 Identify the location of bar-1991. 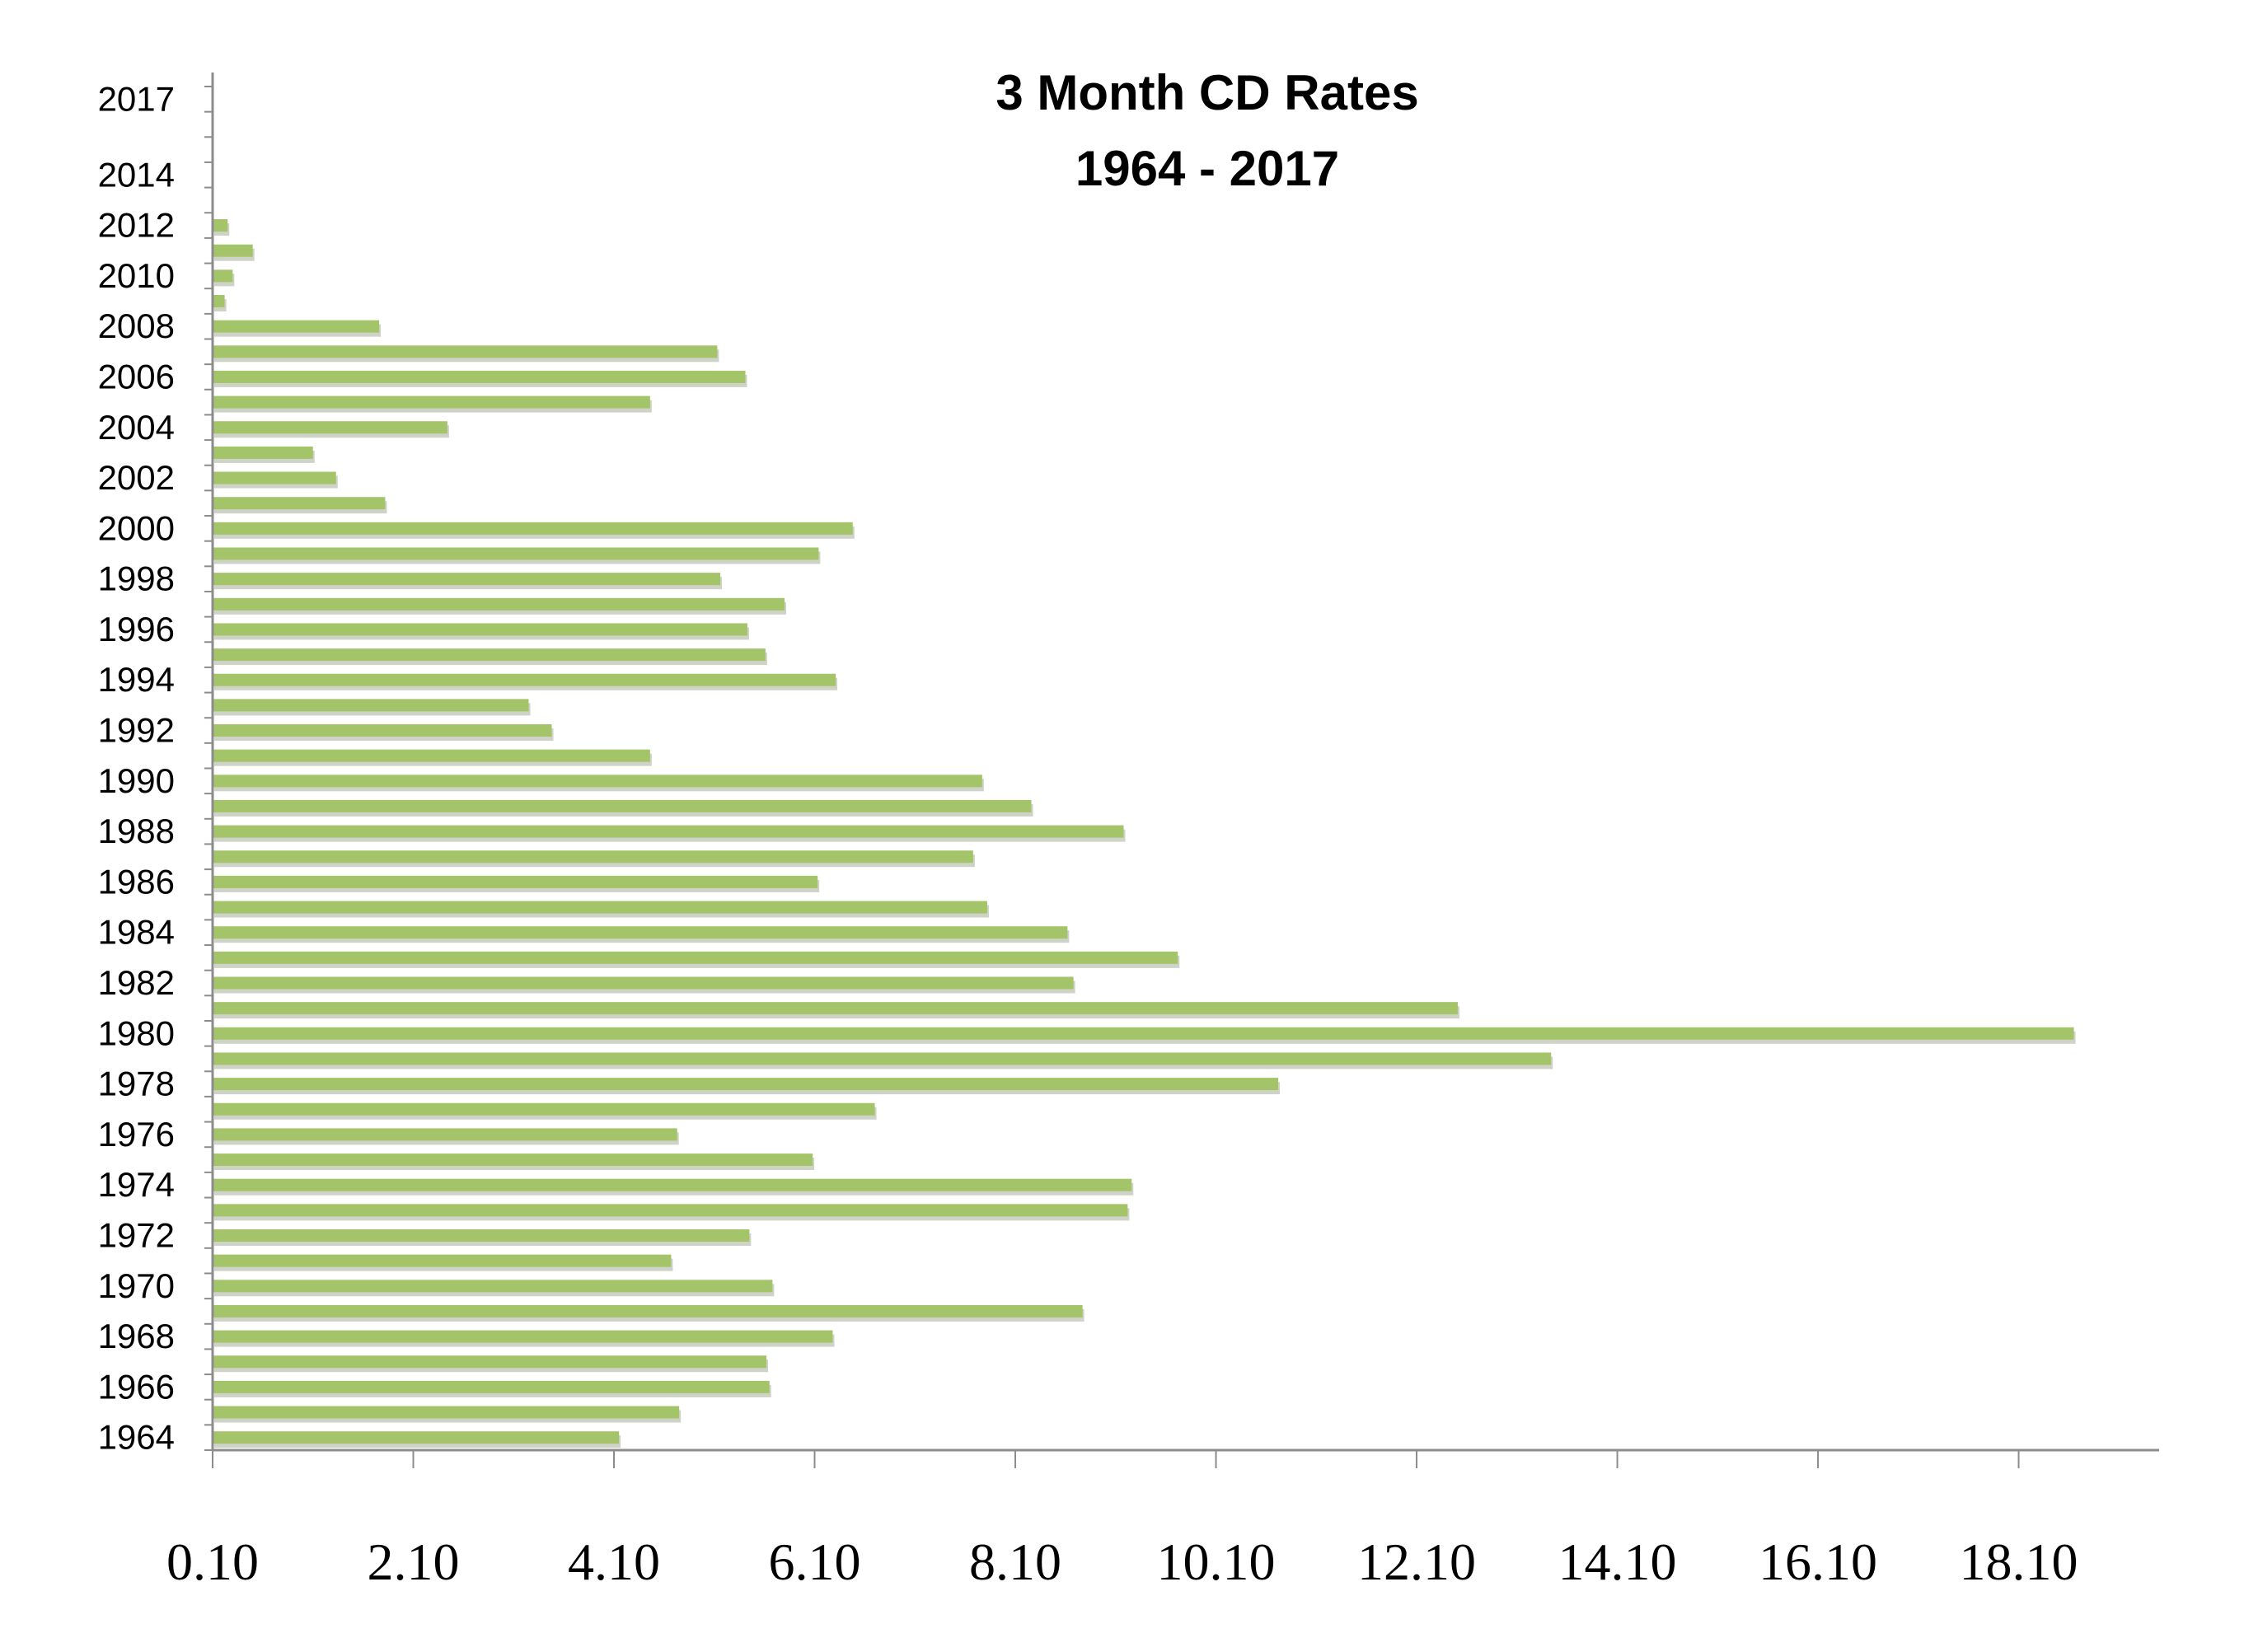
(431, 756).